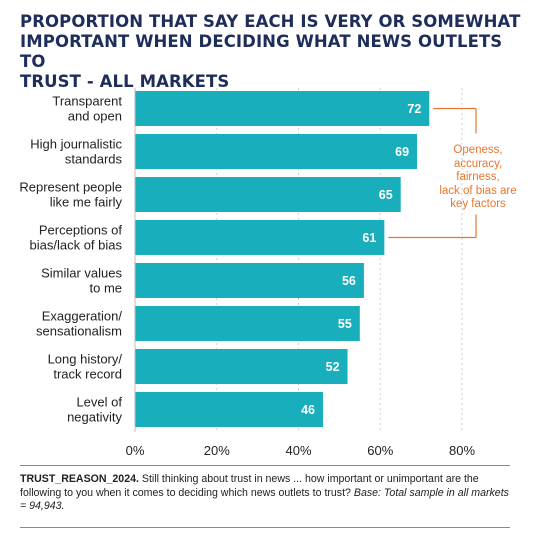 The width and height of the screenshot is (546, 549). I want to click on category-label: track record, so click(87, 374).